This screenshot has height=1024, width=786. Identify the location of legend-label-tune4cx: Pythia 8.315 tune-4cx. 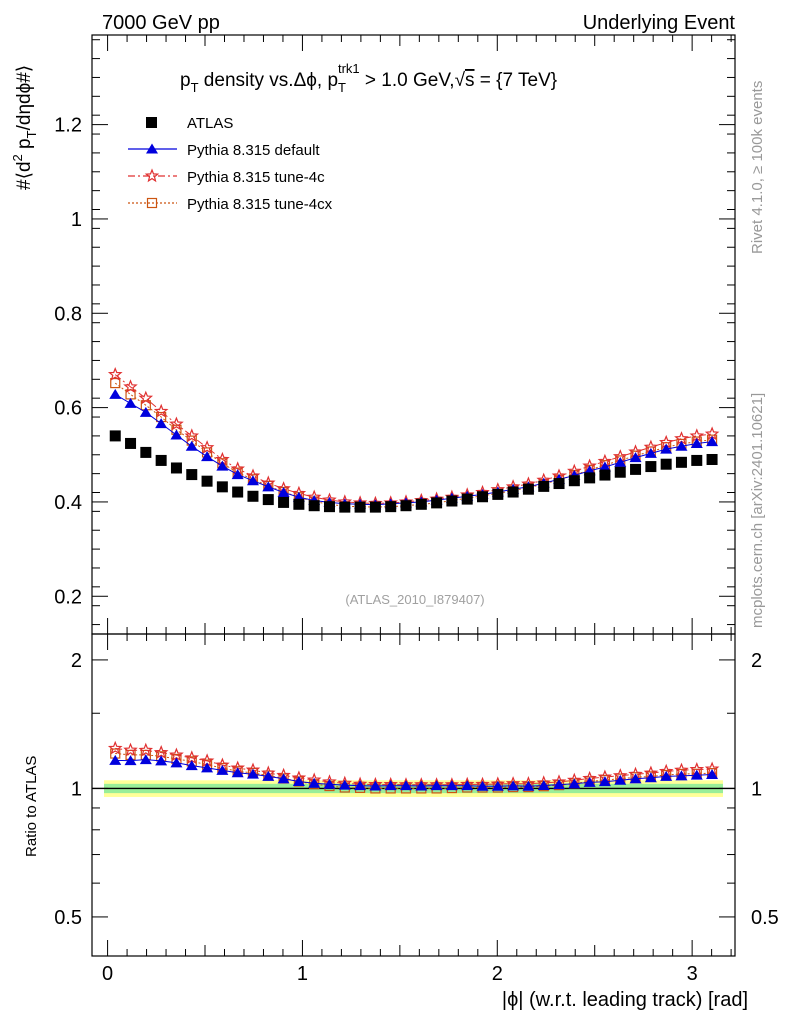
(260, 204).